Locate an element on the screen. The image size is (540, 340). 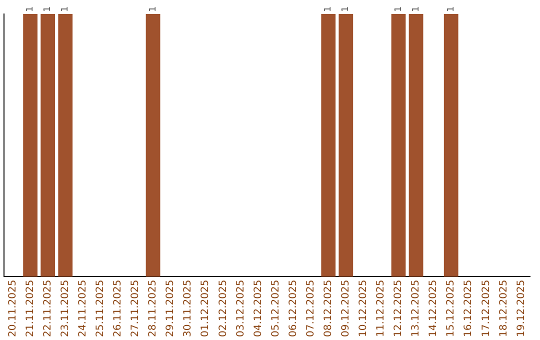
x-tick-label: 17.12.2025 is located at coordinates (486, 309).